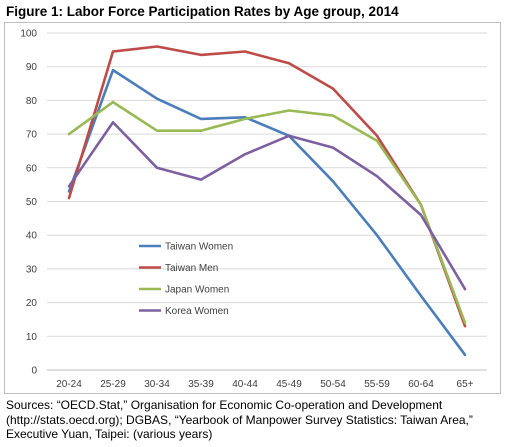  What do you see at coordinates (197, 311) in the screenshot?
I see `legend-label-korea-women: Korea Women` at bounding box center [197, 311].